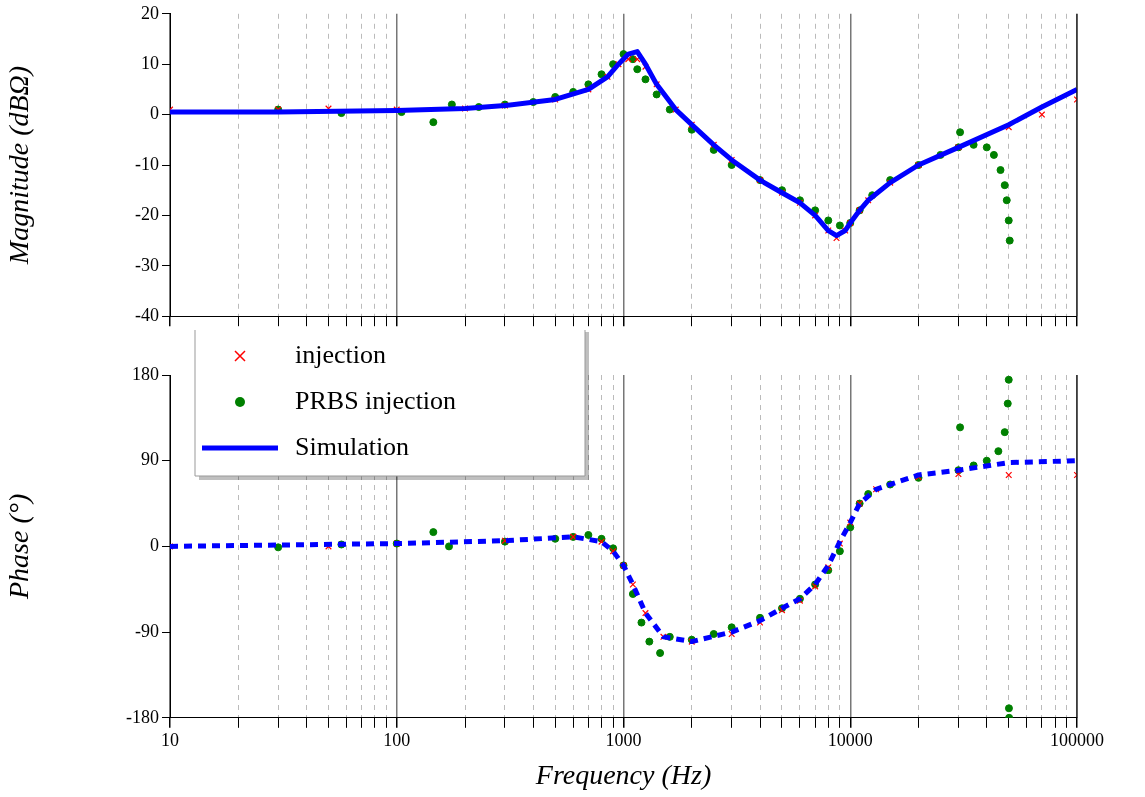  I want to click on y-axis-title: Phase (°), so click(19, 547).